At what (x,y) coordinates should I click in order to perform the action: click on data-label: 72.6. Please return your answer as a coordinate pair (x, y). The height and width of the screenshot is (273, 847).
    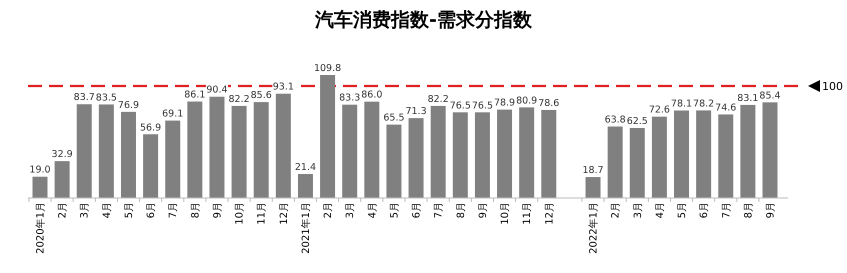
    Looking at the image, I should click on (659, 110).